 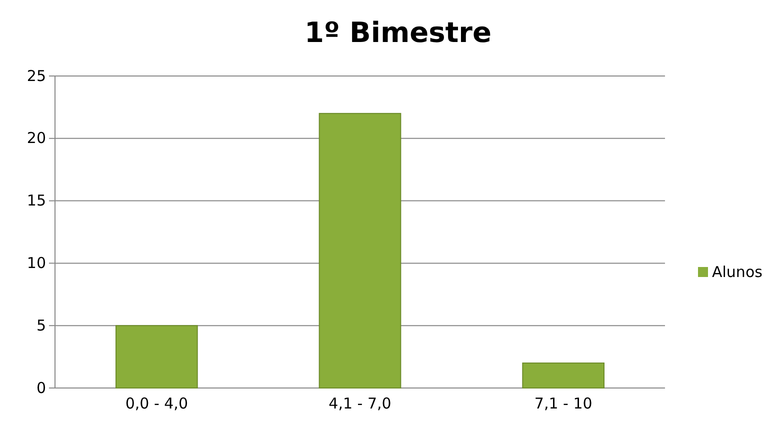 I want to click on legend-label: Alunos, so click(x=737, y=272).